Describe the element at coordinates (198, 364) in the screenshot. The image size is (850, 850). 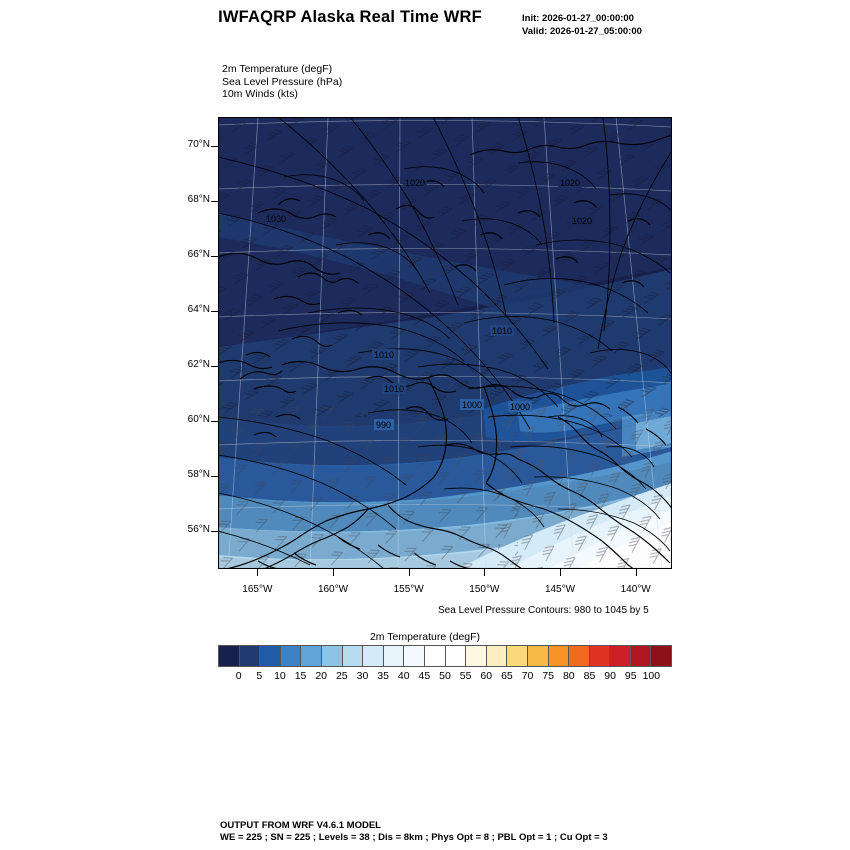
I see `lat-label-62: 62°N` at that location.